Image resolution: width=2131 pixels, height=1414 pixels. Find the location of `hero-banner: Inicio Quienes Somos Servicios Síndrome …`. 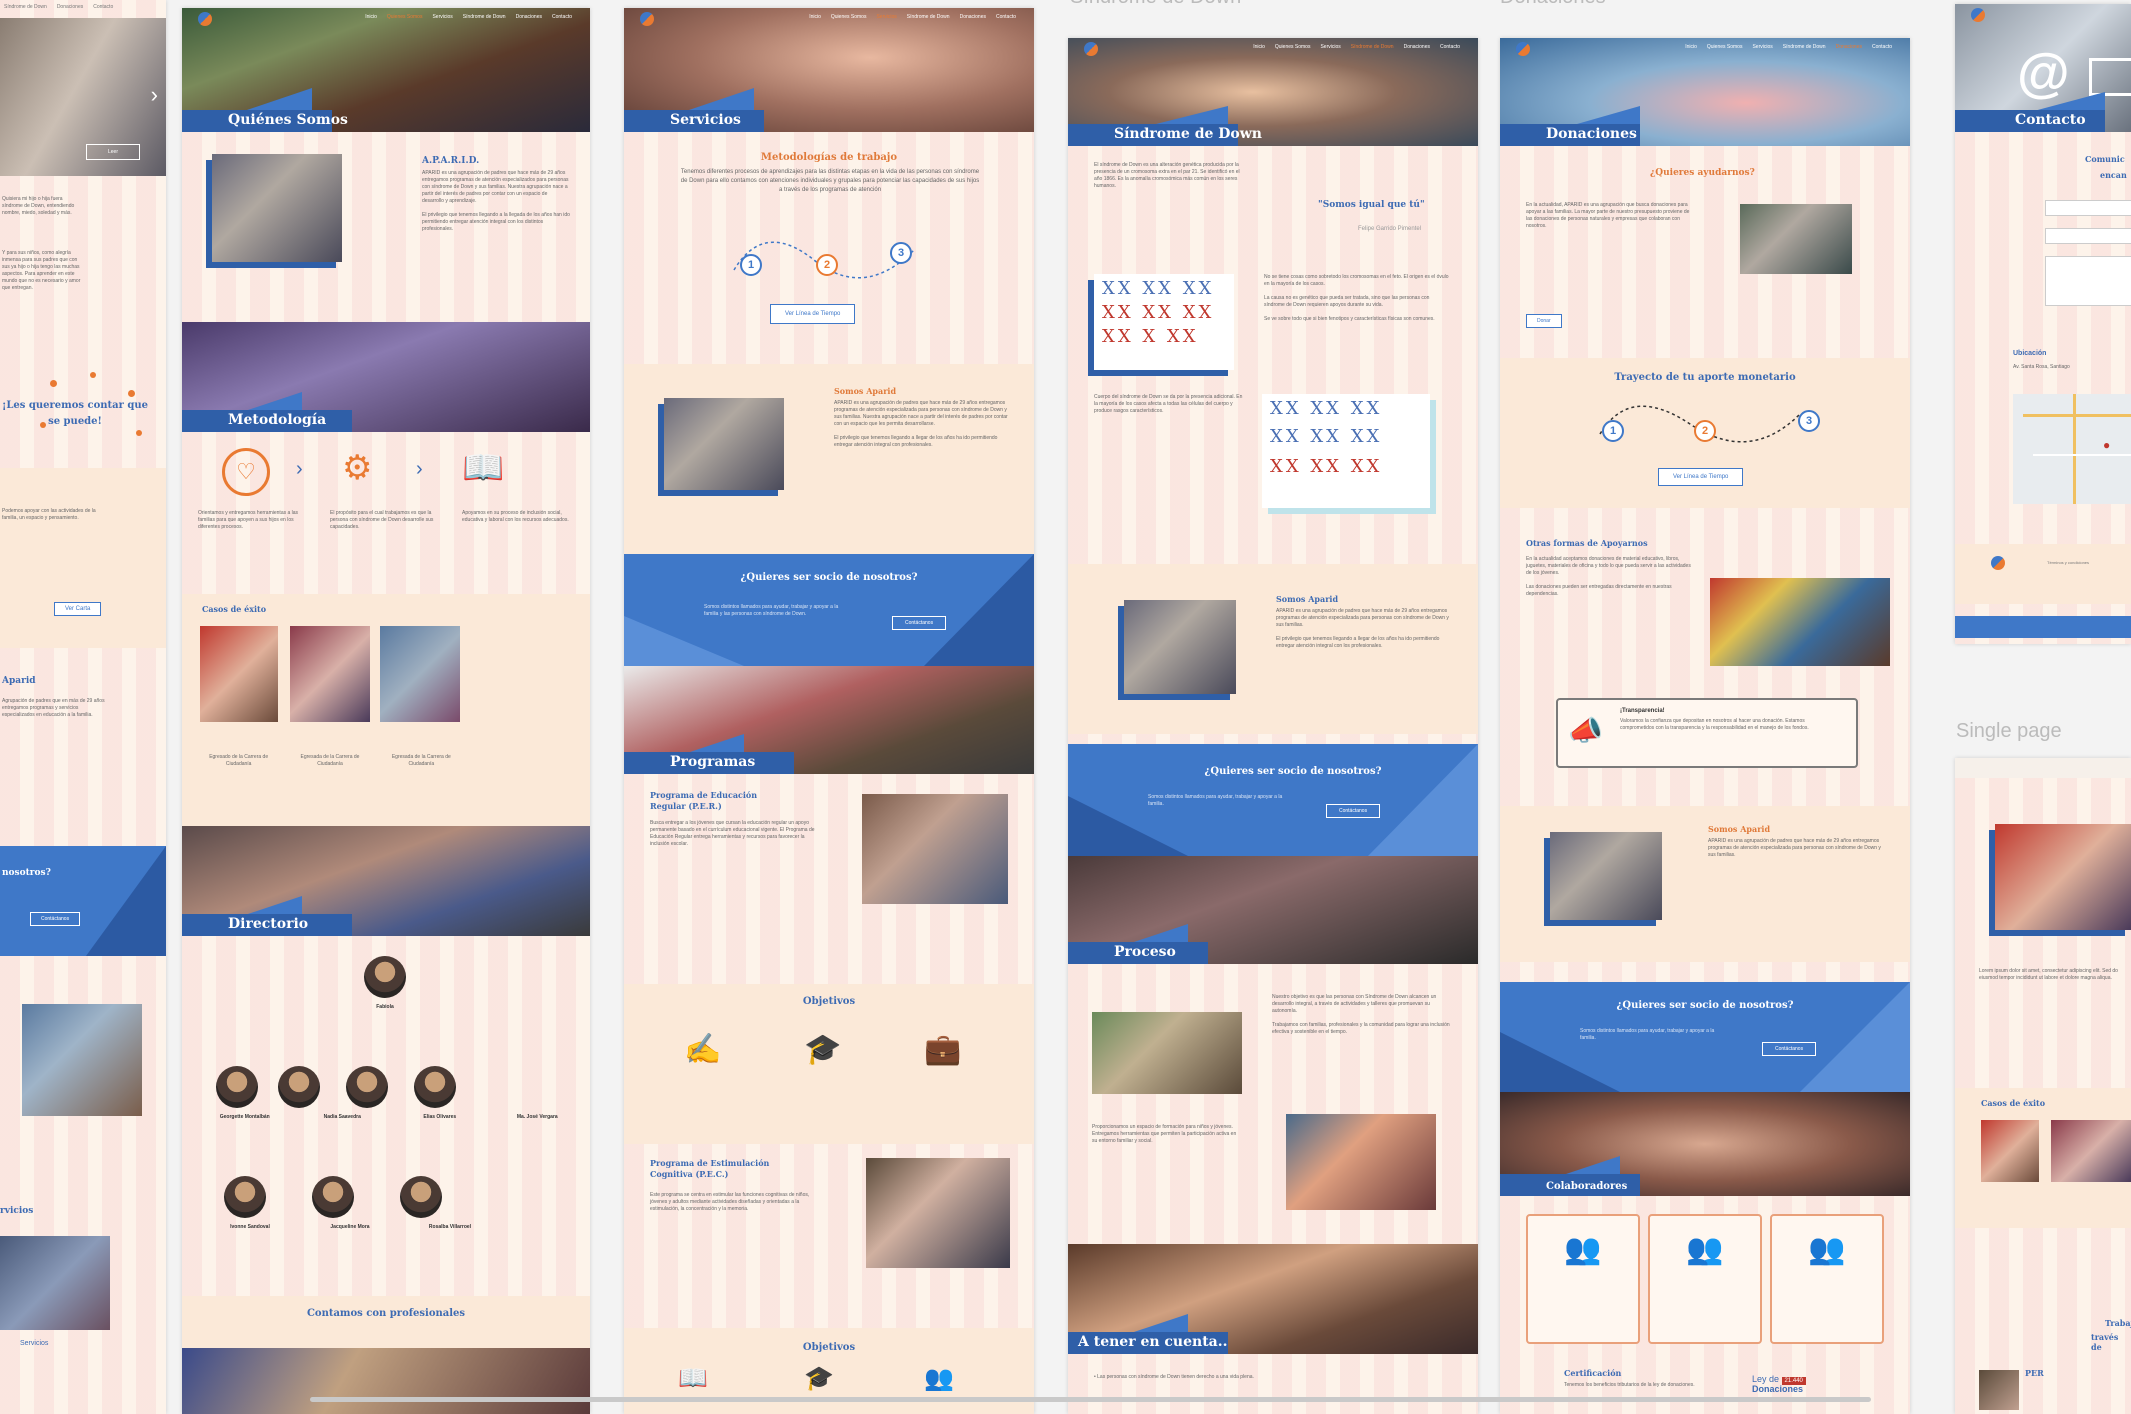

hero-banner: Inicio Quienes Somos Servicios Síndrome … is located at coordinates (386, 70).